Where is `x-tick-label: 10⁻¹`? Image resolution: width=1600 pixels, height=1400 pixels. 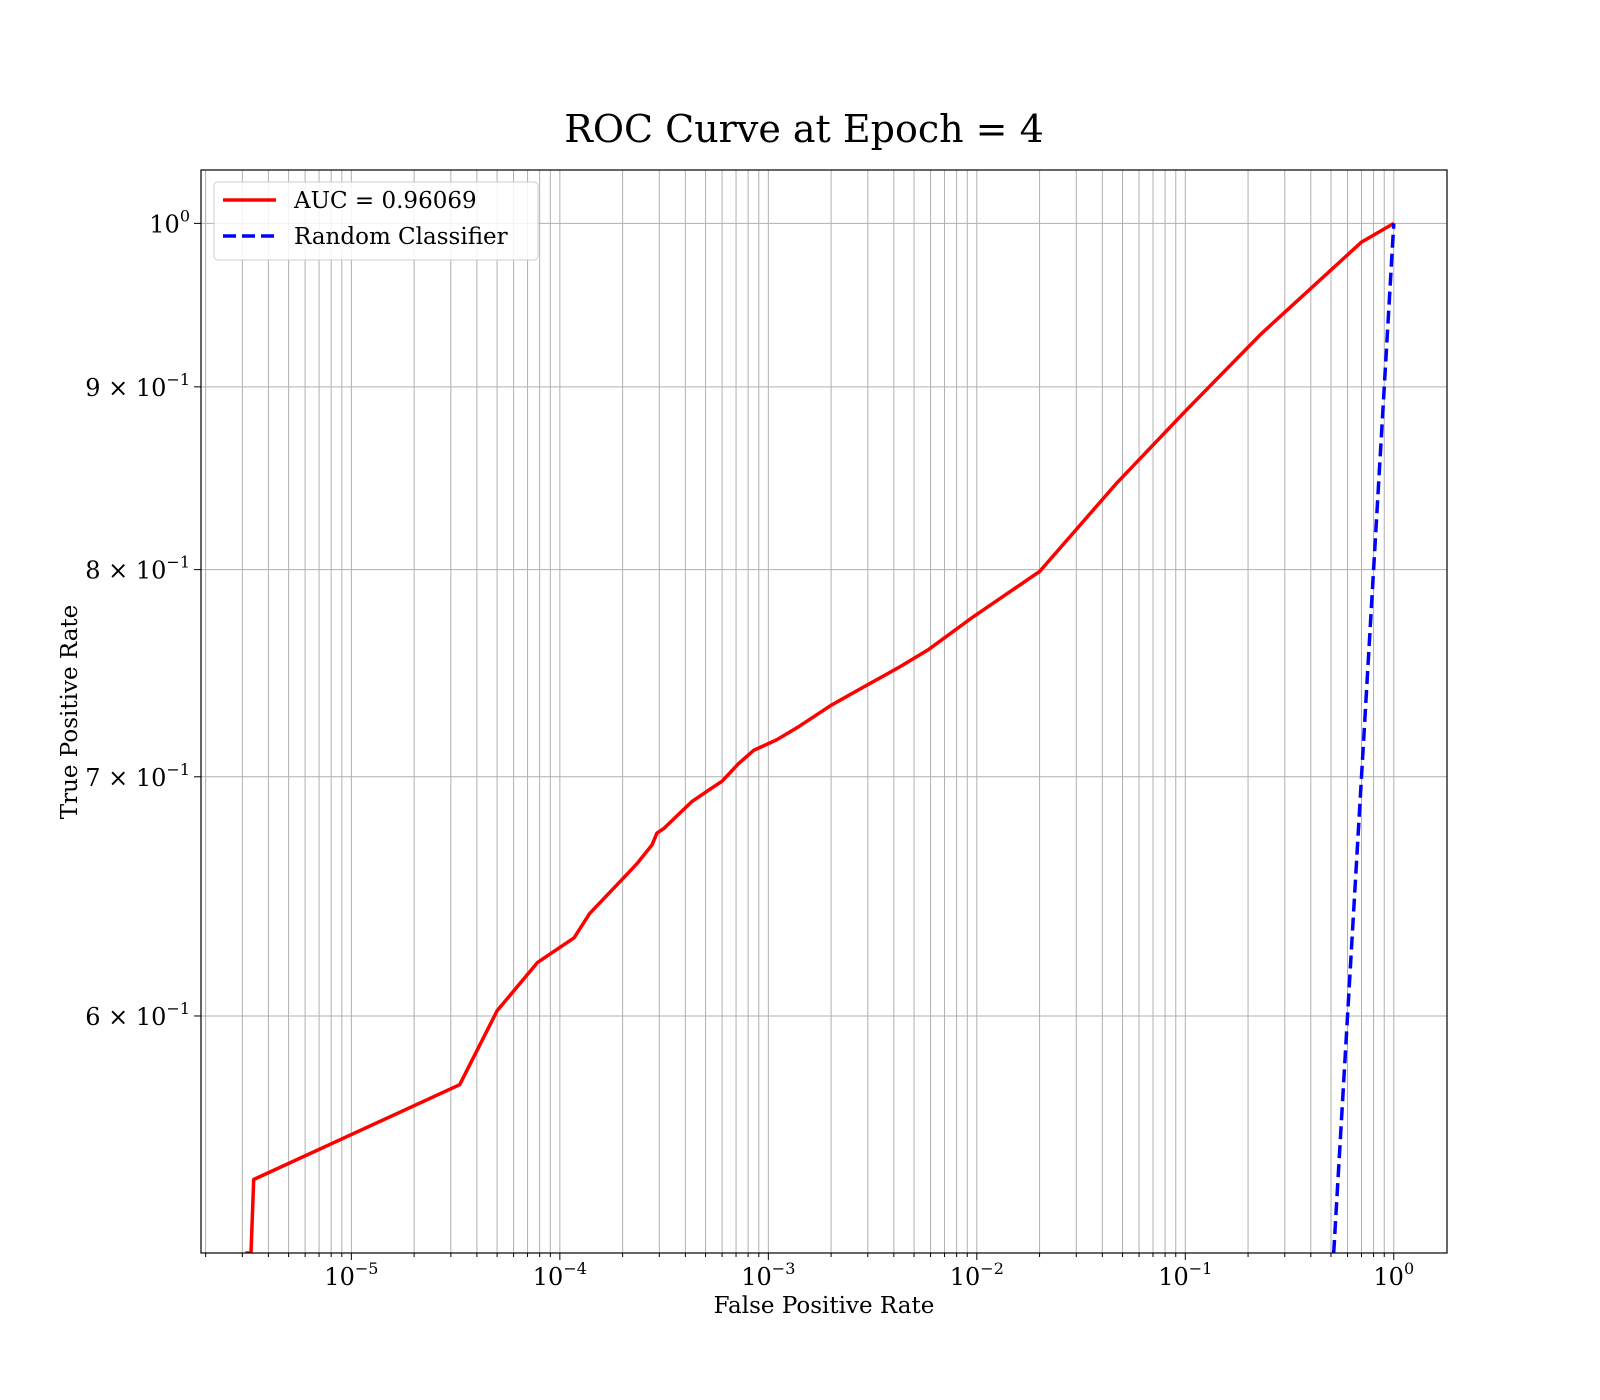 x-tick-label: 10⁻¹ is located at coordinates (1185, 1275).